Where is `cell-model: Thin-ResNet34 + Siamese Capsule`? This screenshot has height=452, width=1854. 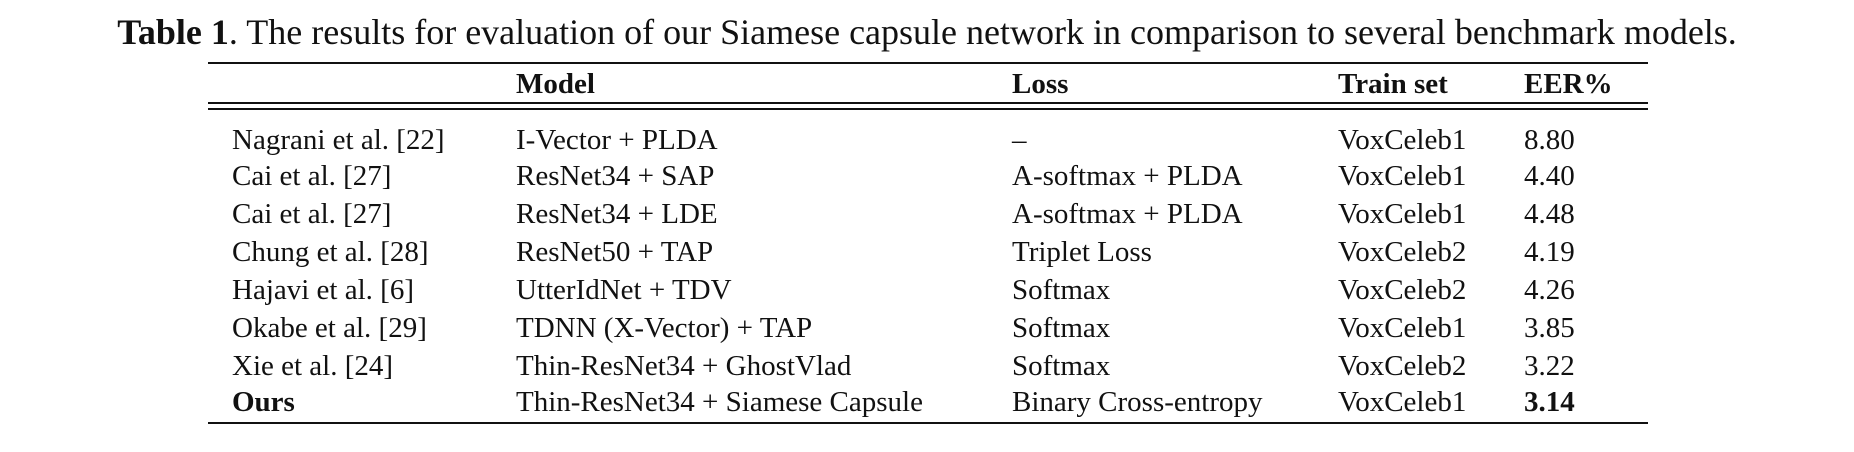 cell-model: Thin-ResNet34 + Siamese Capsule is located at coordinates (764, 404).